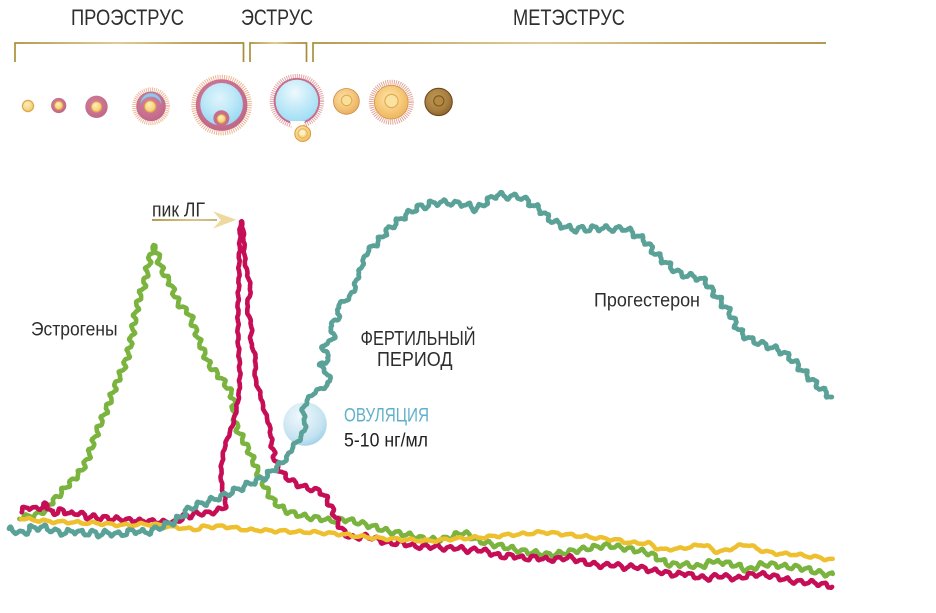 This screenshot has height=613, width=936. What do you see at coordinates (386, 416) in the screenshot?
I see `svg-text: ОВУЛЯЦИЯ` at bounding box center [386, 416].